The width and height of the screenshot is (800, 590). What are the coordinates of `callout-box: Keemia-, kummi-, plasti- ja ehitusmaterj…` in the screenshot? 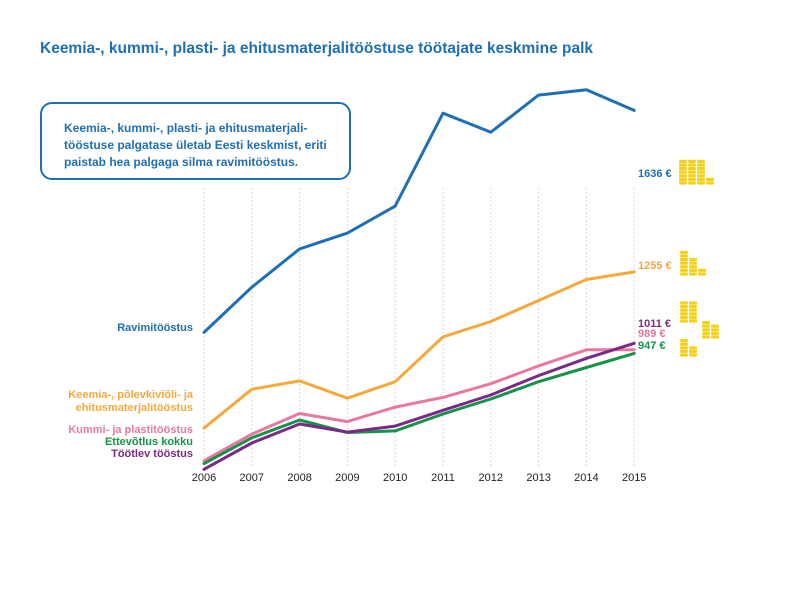 It's located at (195, 141).